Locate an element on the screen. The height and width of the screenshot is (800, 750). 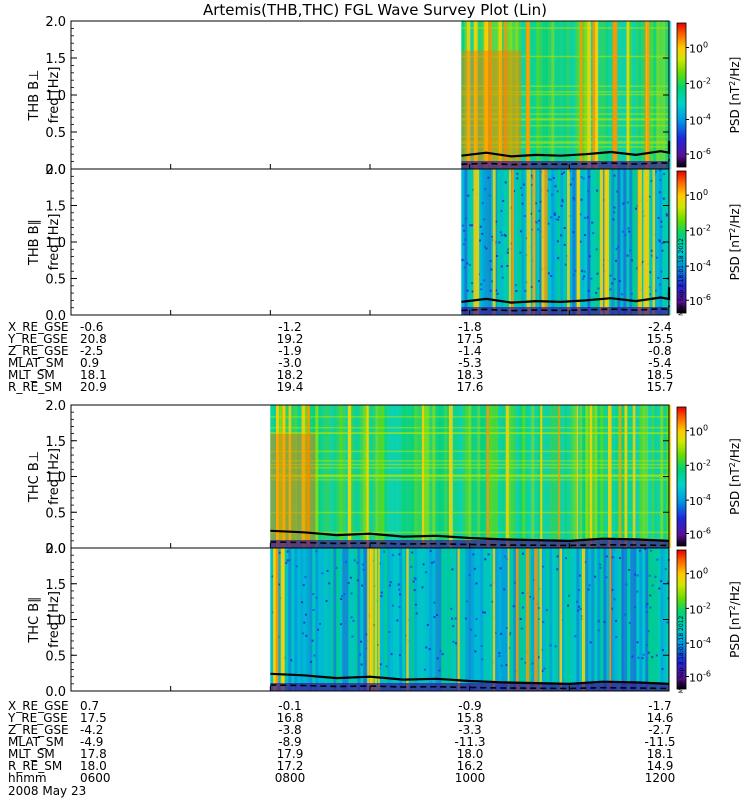
ephemeris-value: 0.7 is located at coordinates (89, 706).